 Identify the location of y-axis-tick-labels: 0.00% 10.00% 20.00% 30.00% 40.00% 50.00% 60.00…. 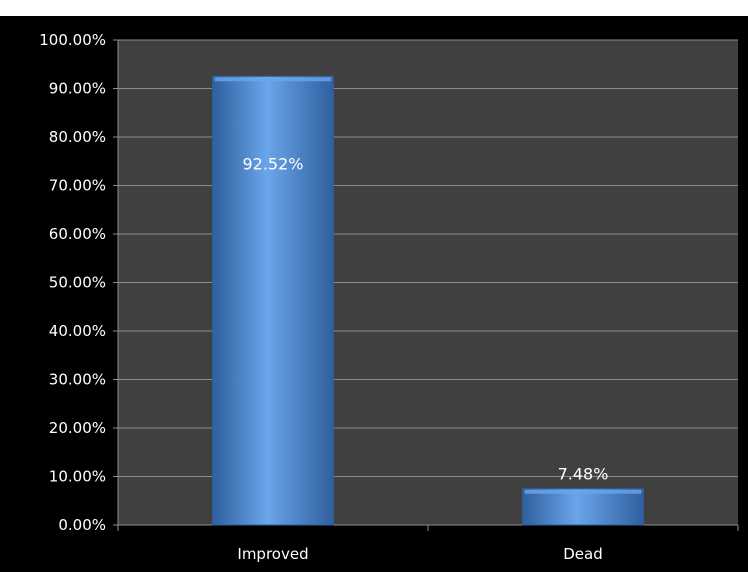
(72, 282).